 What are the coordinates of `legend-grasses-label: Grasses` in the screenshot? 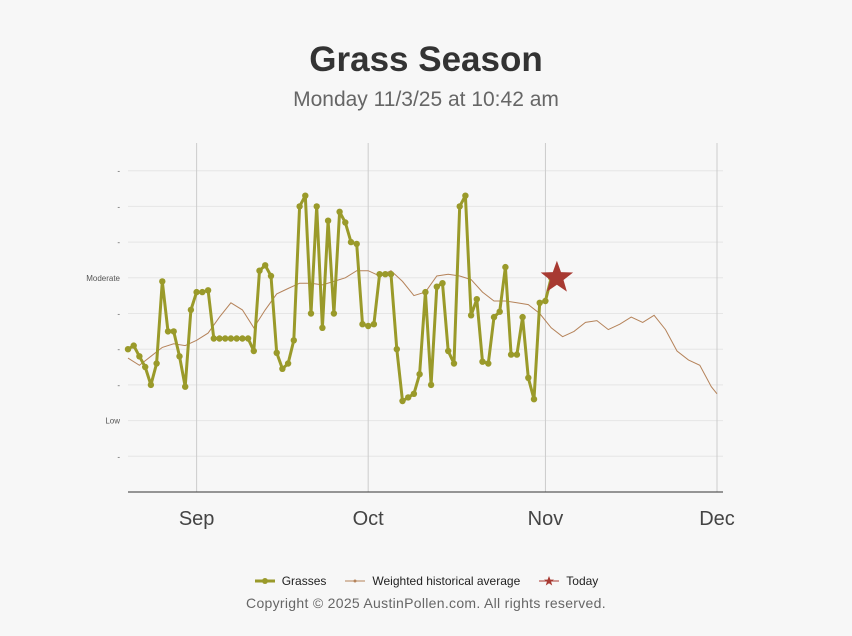 It's located at (304, 581).